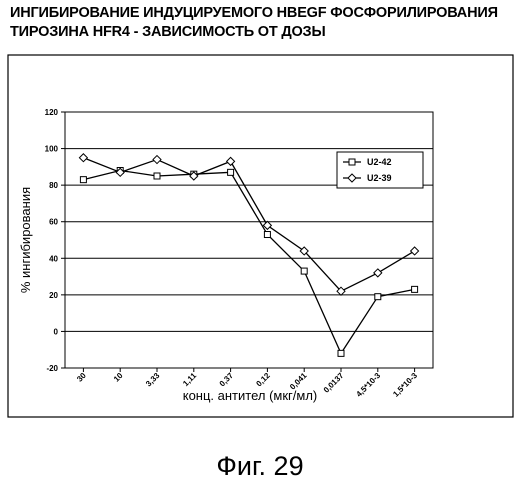 The width and height of the screenshot is (520, 500). Describe the element at coordinates (379, 178) in the screenshot. I see `legend-label: U2-39` at that location.